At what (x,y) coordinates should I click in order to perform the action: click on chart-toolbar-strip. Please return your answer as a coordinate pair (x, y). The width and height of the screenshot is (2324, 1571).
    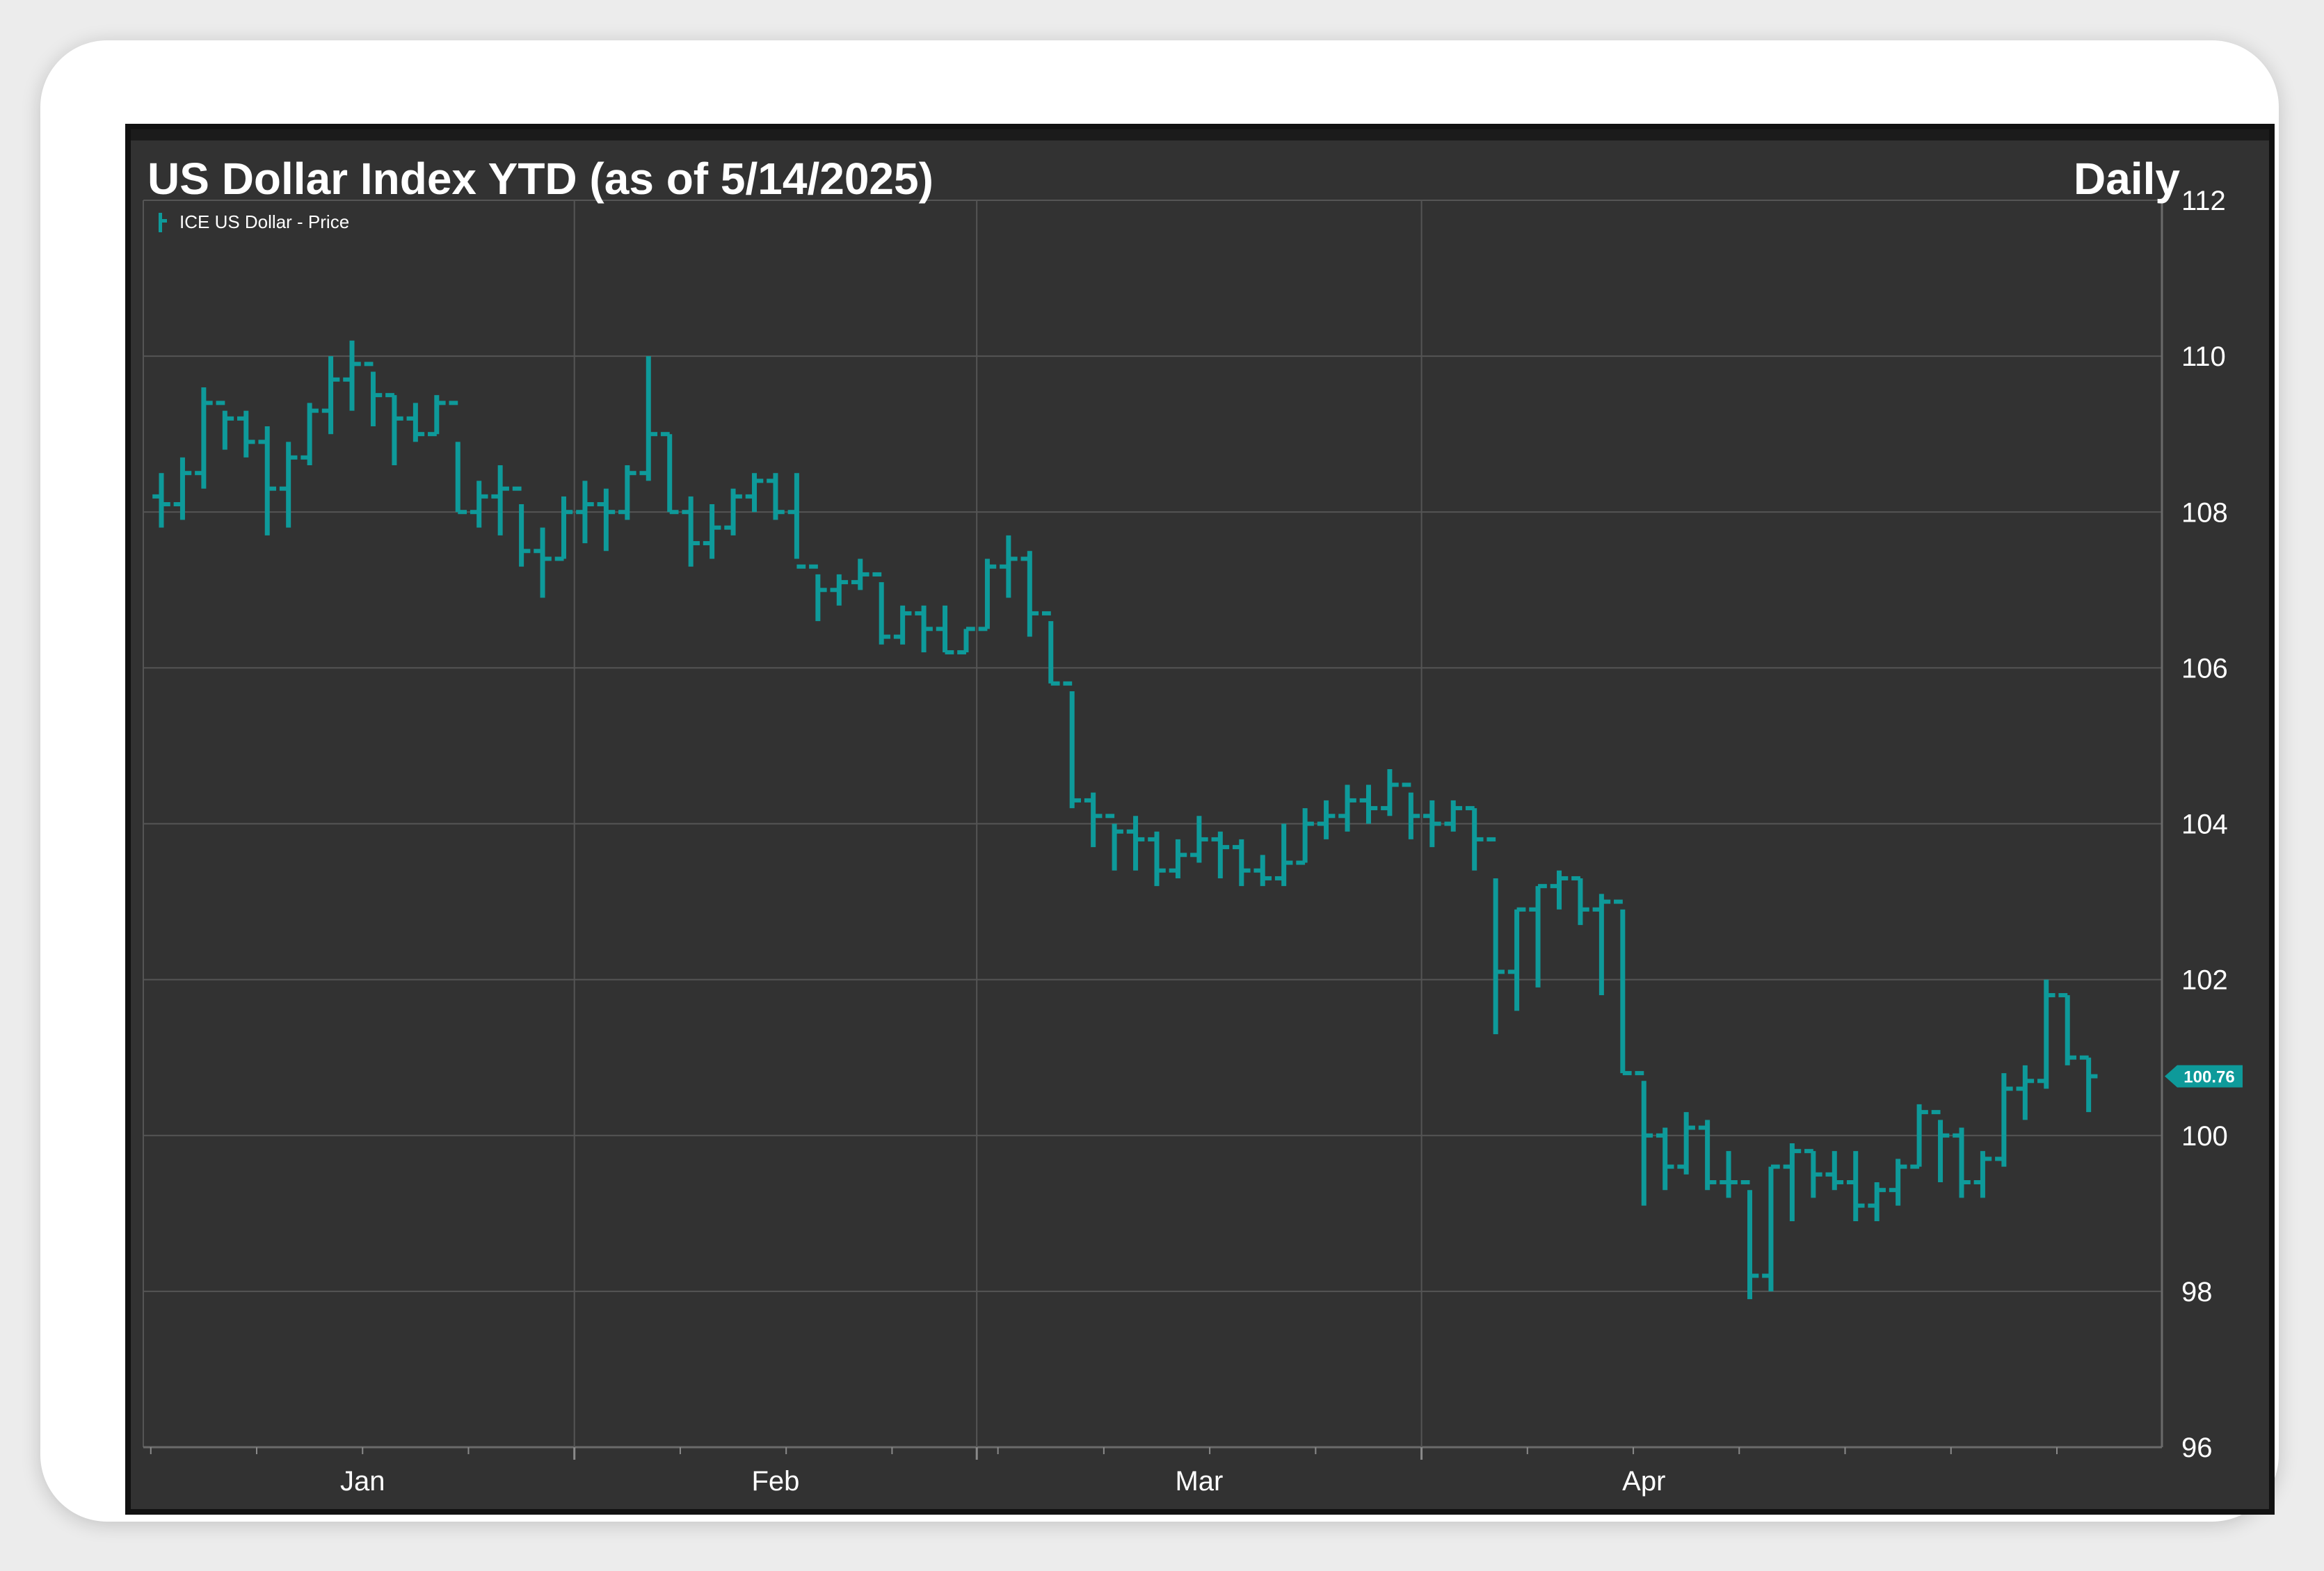
    Looking at the image, I should click on (1200, 134).